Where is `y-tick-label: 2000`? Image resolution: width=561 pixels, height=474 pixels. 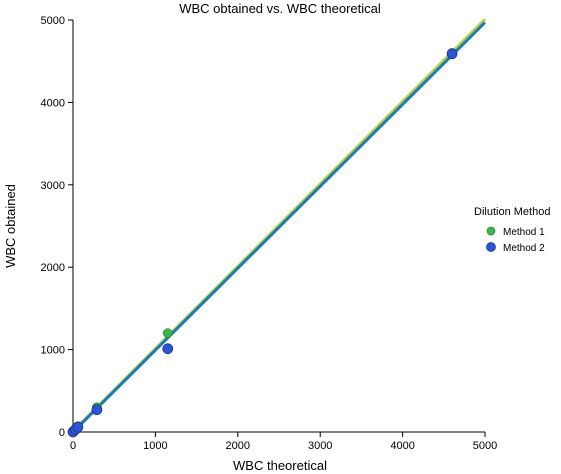 y-tick-label: 2000 is located at coordinates (53, 268).